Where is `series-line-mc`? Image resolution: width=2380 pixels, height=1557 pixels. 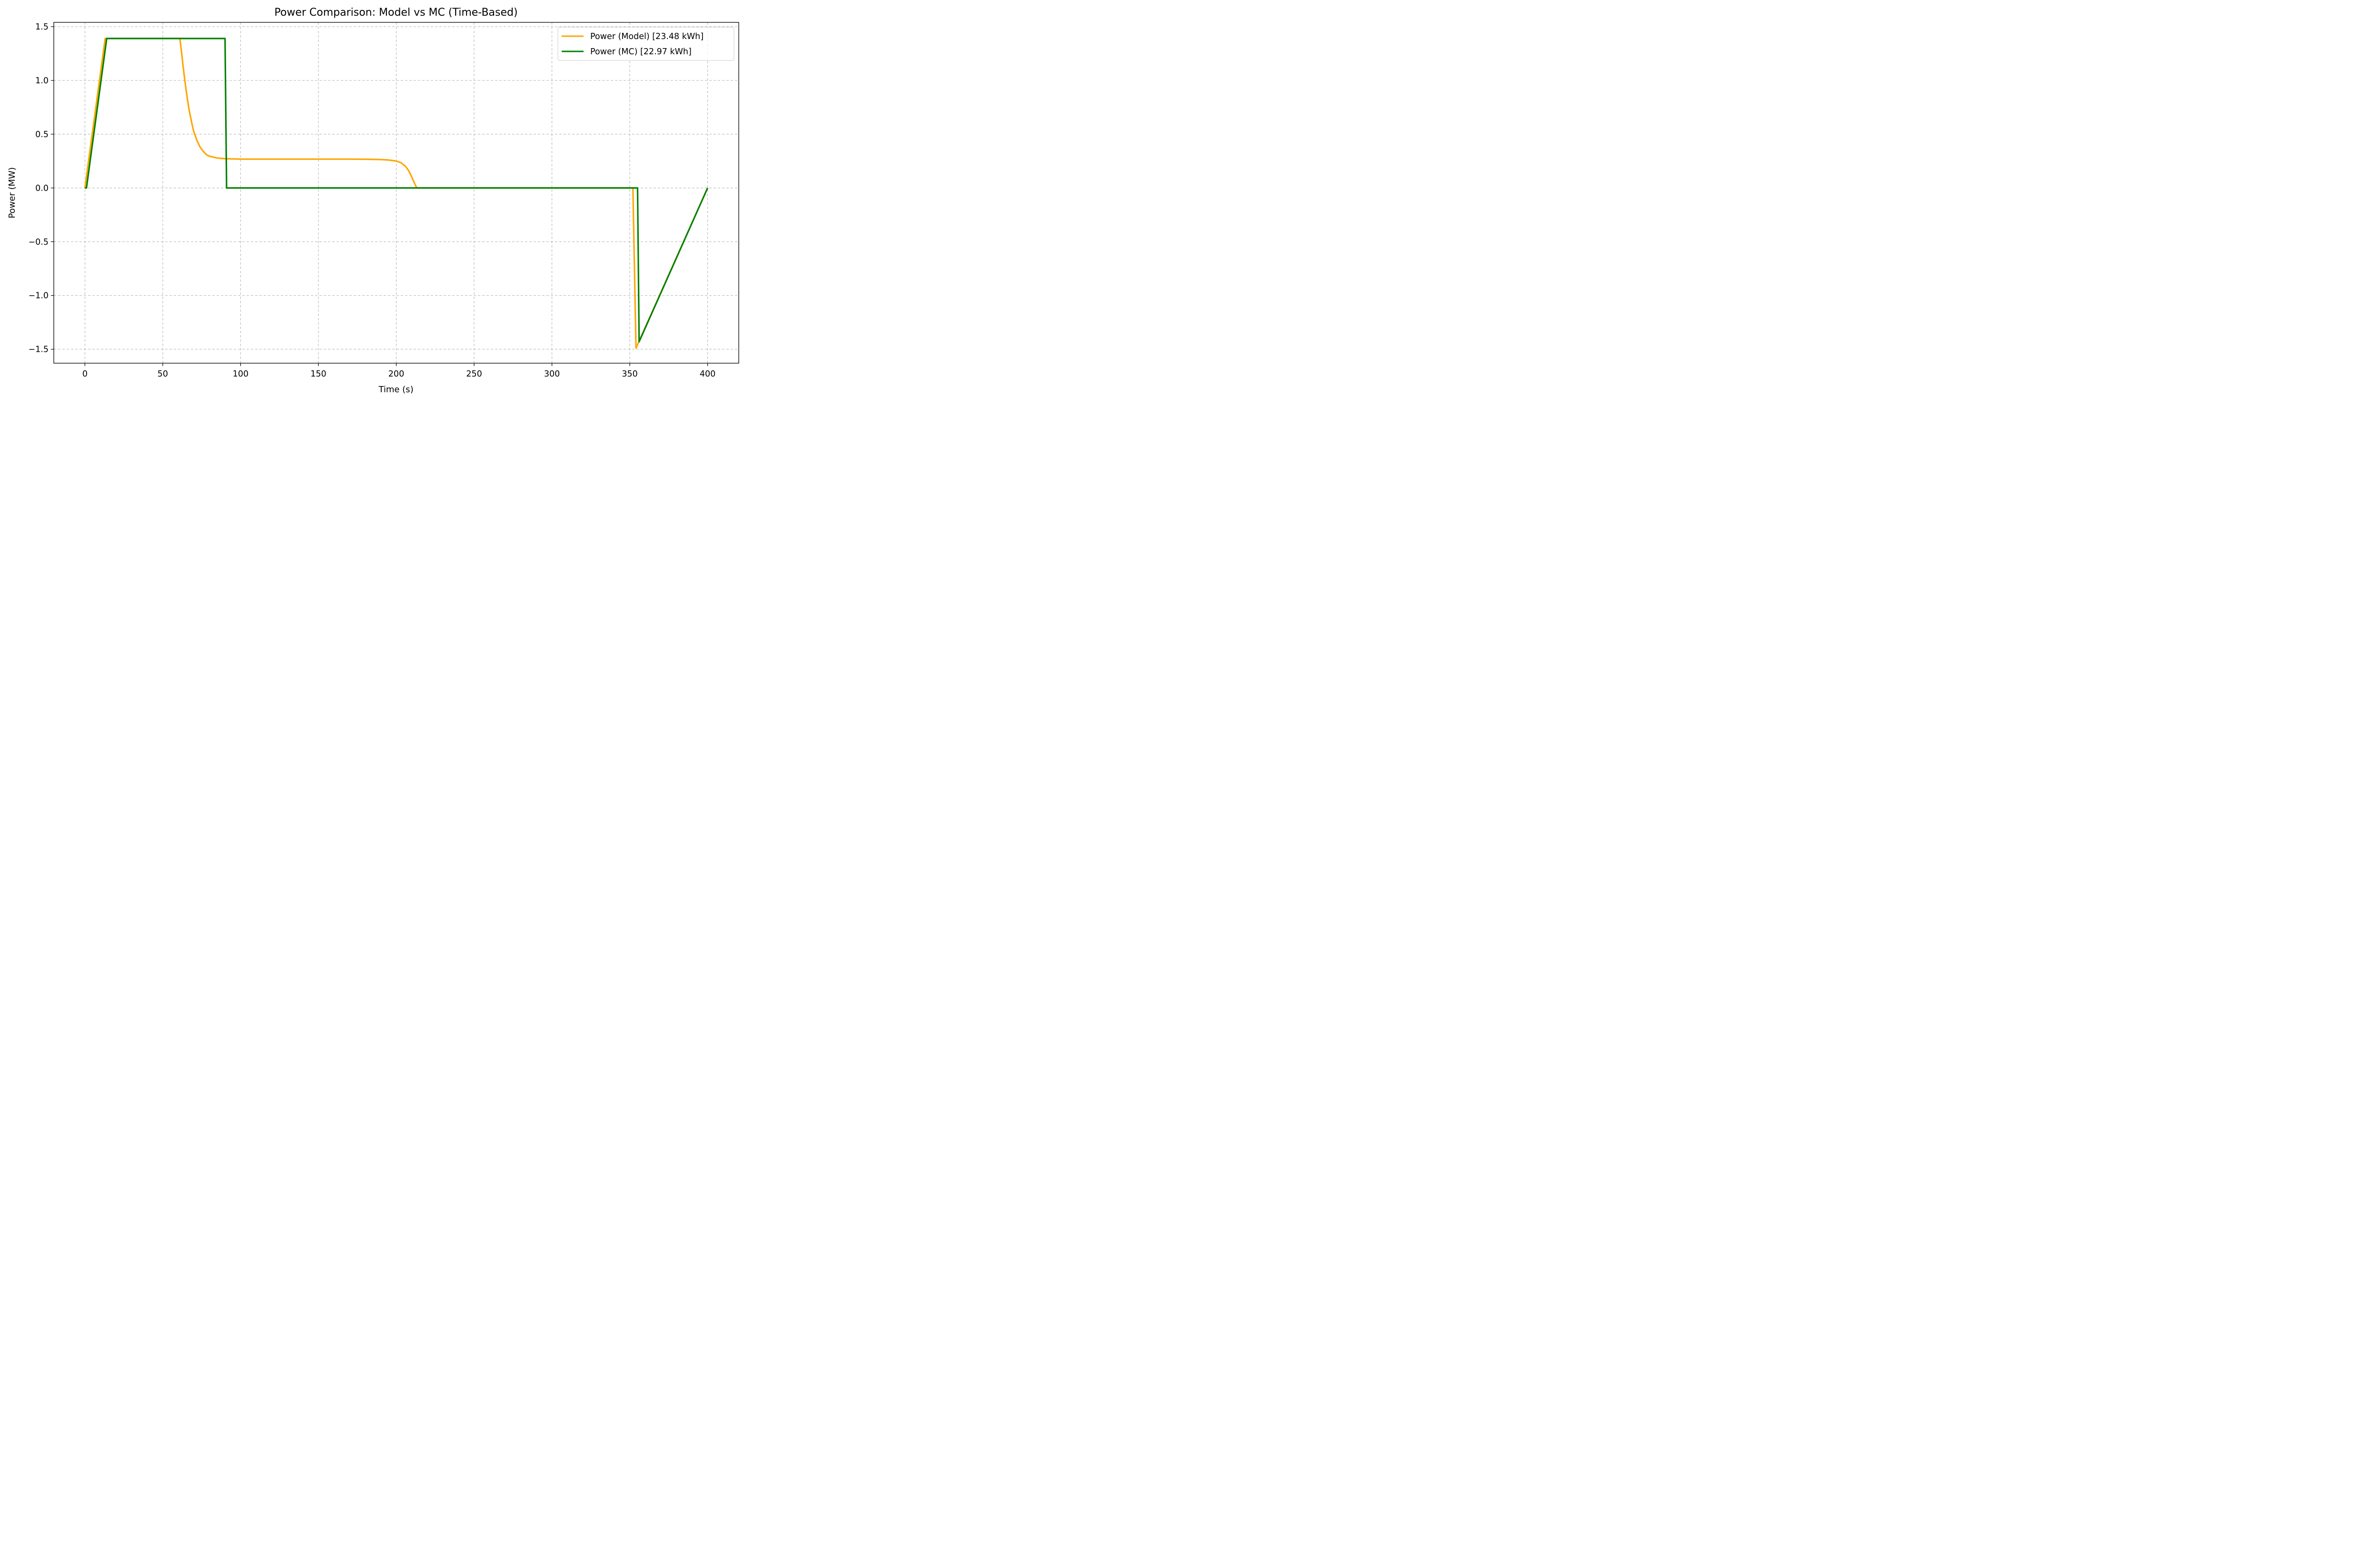
series-line-mc is located at coordinates (397, 191).